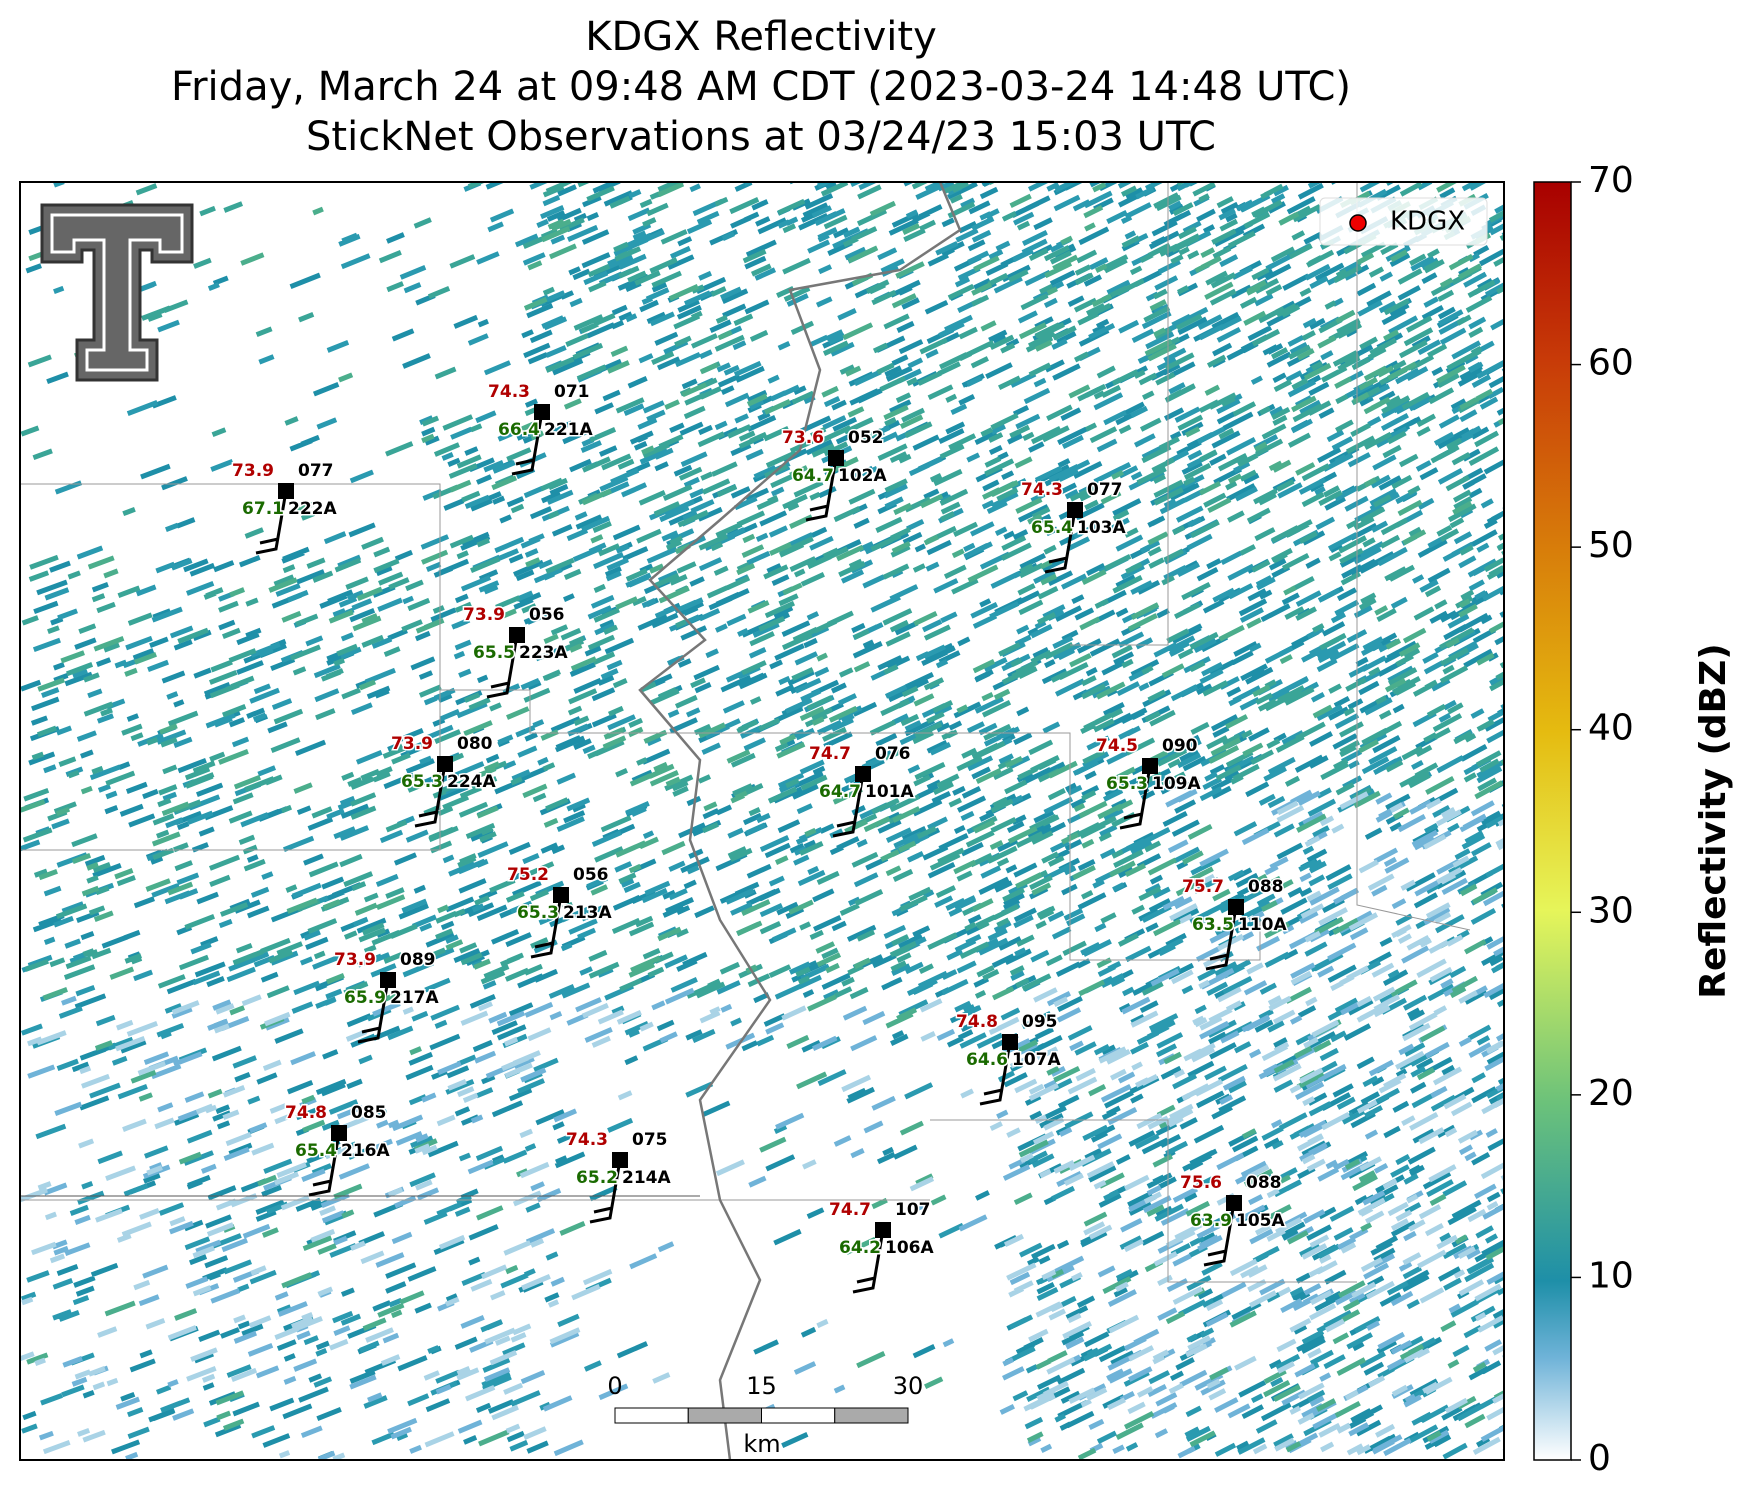 The image size is (1738, 1498). I want to click on legend-marker, so click(1358, 223).